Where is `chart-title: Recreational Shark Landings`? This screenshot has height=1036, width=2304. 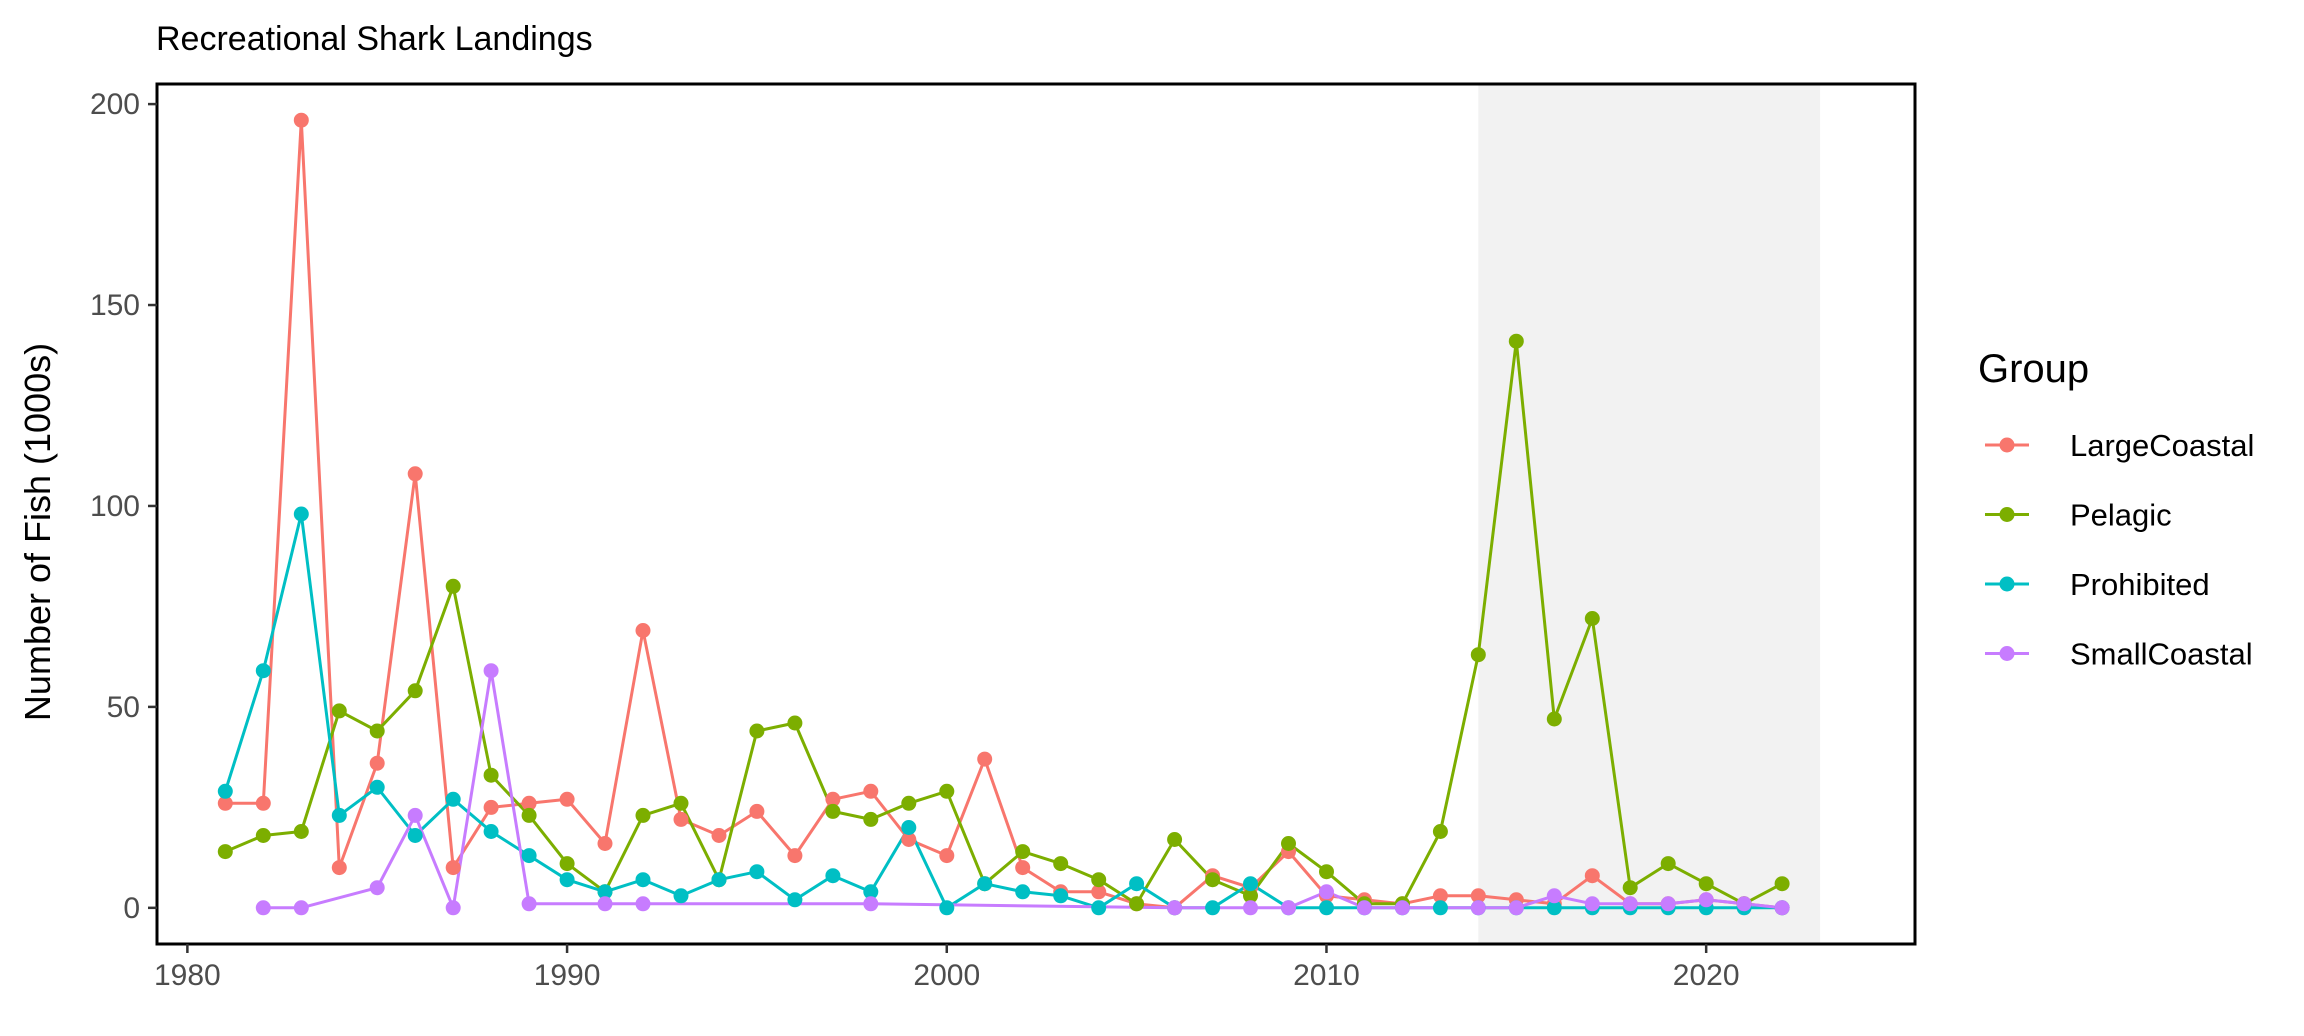 chart-title: Recreational Shark Landings is located at coordinates (374, 39).